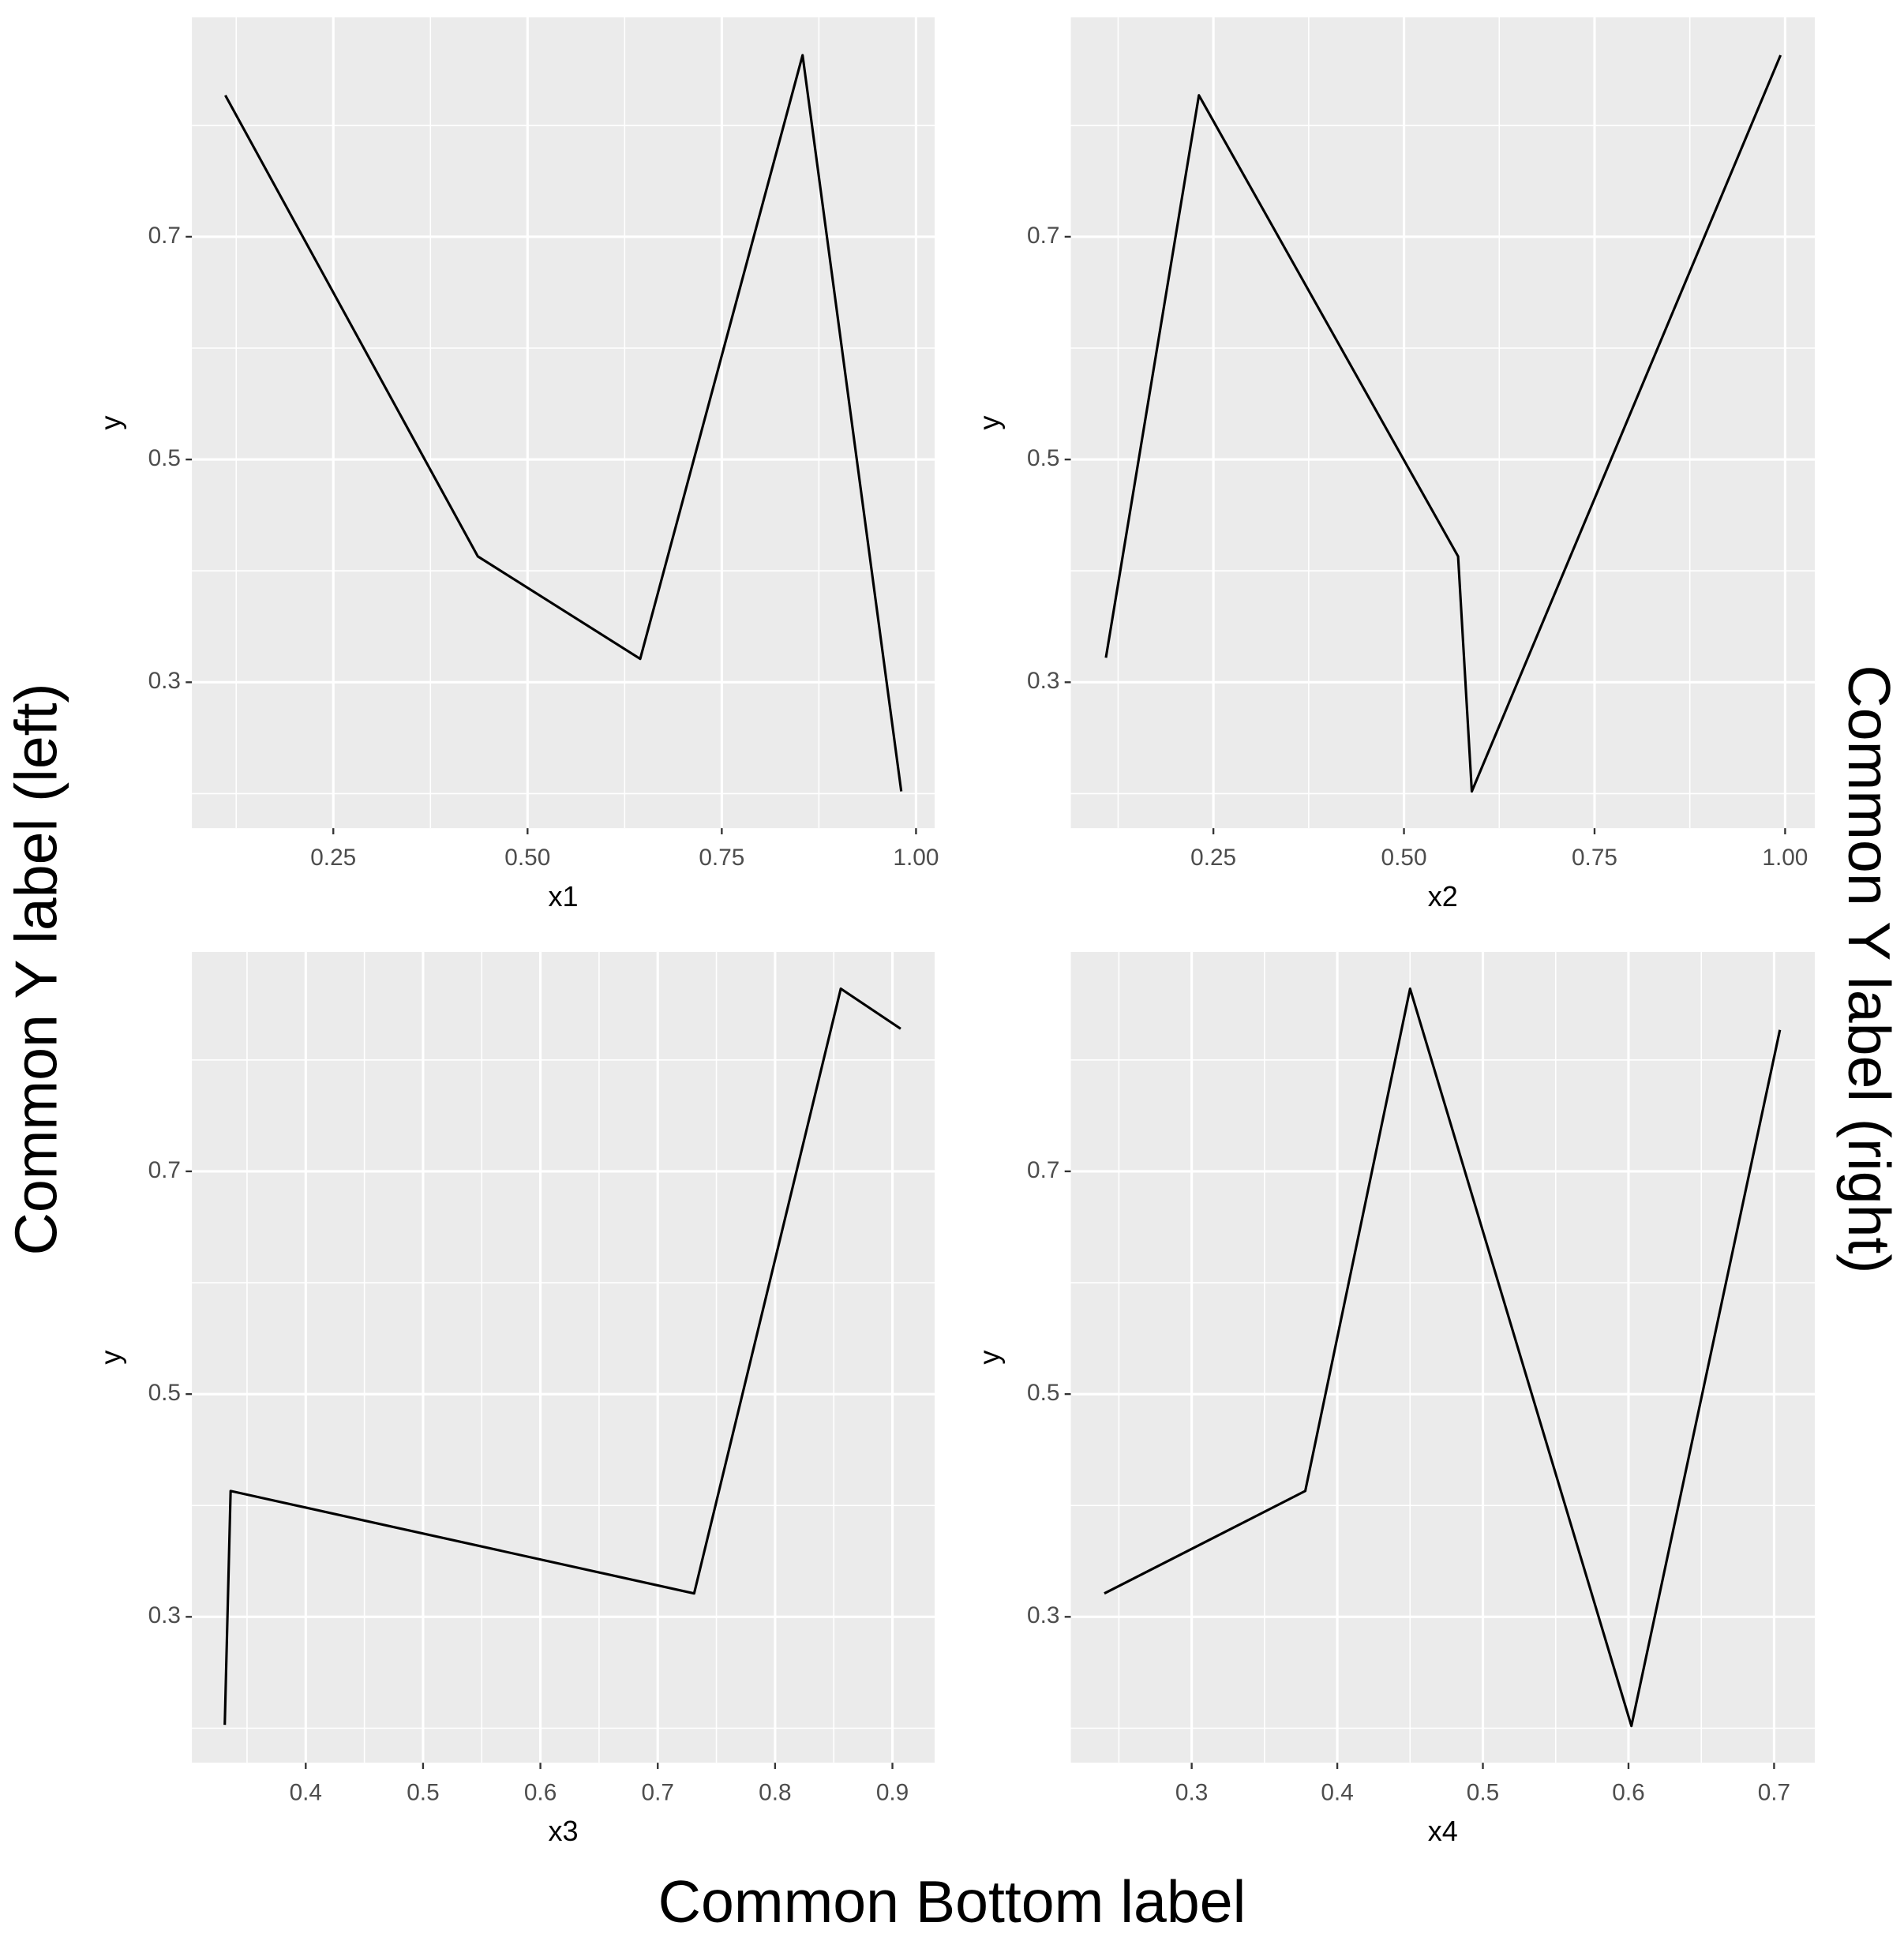 The width and height of the screenshot is (1904, 1941). Describe the element at coordinates (564, 896) in the screenshot. I see `x-axis-title: x1` at that location.